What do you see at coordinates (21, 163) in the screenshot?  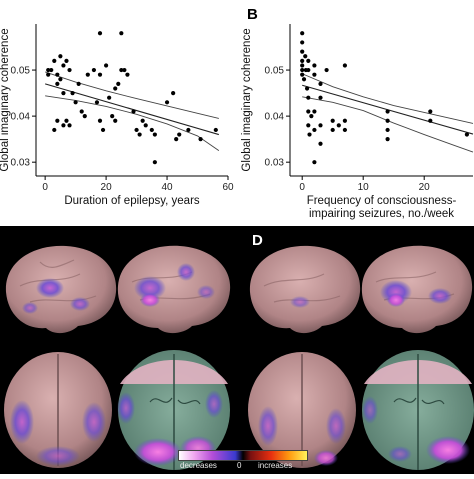 I see `y-tick-label: 0.03` at bounding box center [21, 163].